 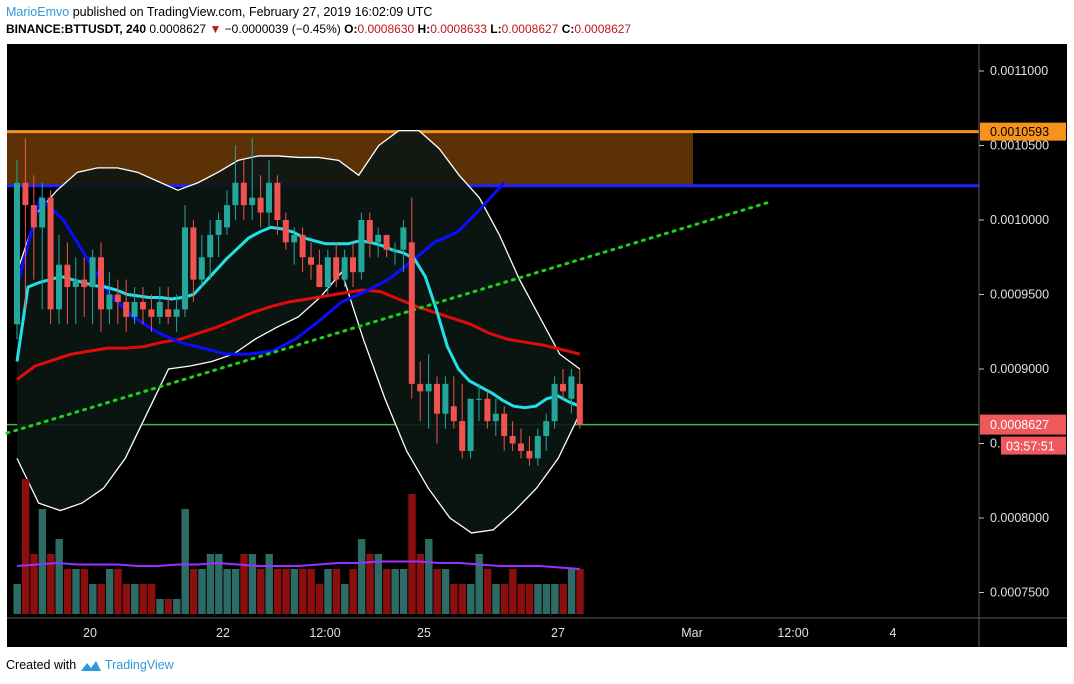 What do you see at coordinates (139, 665) in the screenshot?
I see `tradingview-brand-link: TradingView` at bounding box center [139, 665].